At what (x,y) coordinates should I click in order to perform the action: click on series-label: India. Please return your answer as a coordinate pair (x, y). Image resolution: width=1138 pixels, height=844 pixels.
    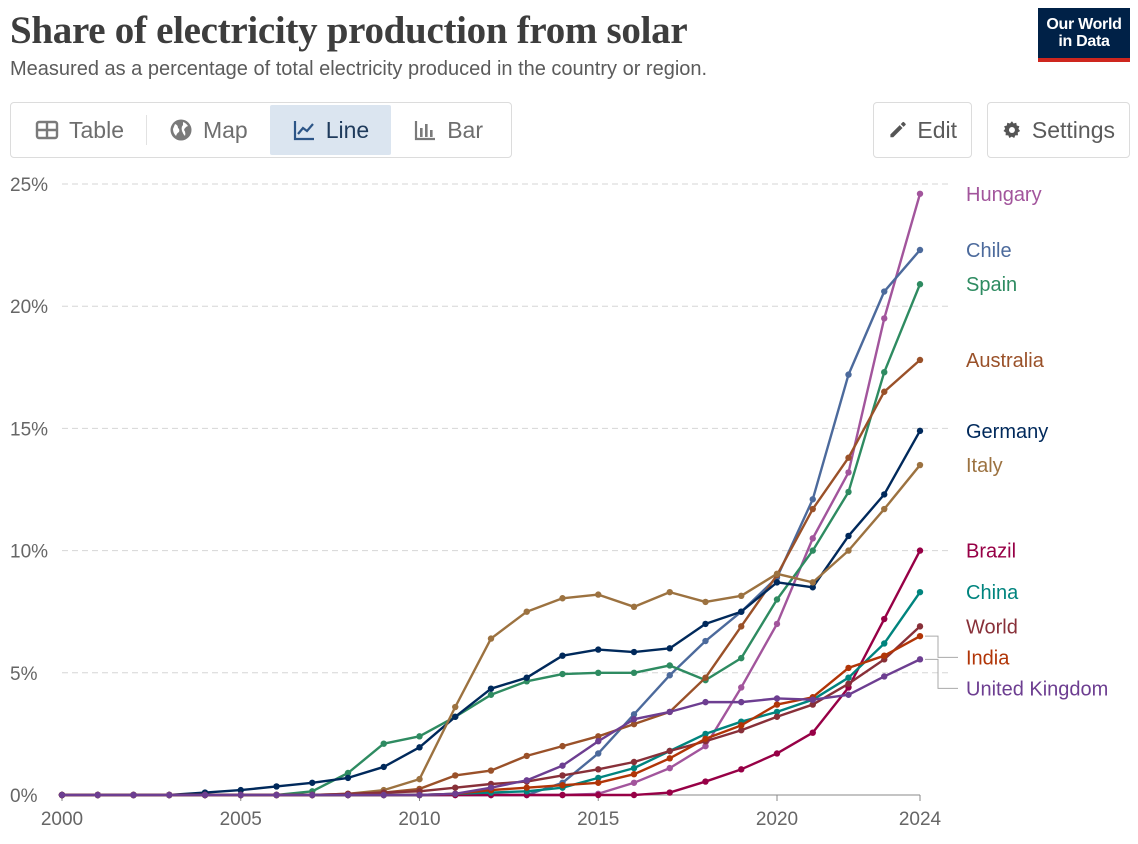
    Looking at the image, I should click on (988, 658).